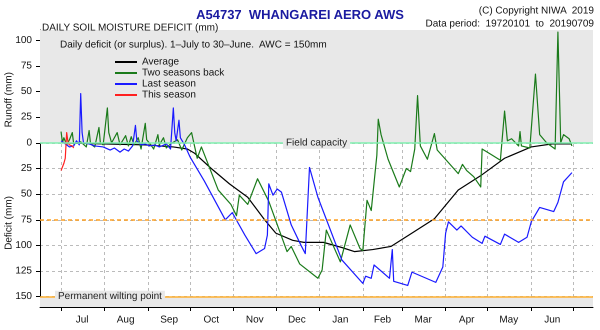  I want to click on y-tick-label: 0, so click(29, 142).